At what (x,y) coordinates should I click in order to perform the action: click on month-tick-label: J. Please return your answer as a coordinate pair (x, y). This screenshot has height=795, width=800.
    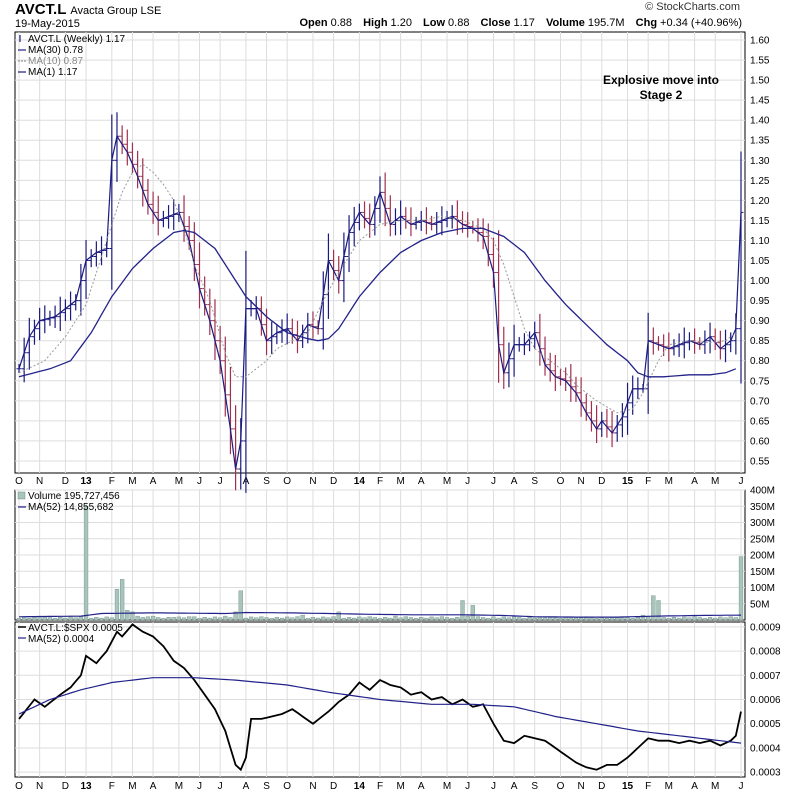
    Looking at the image, I should click on (493, 786).